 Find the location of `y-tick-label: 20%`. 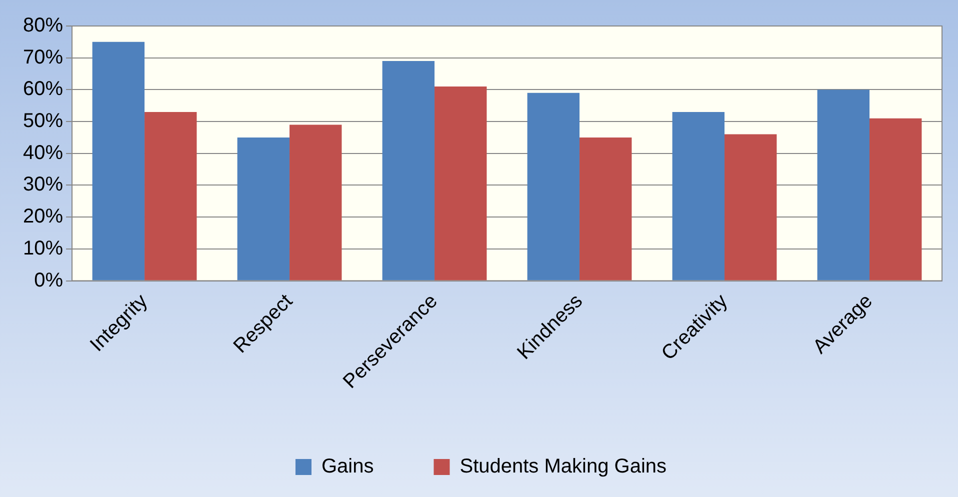

y-tick-label: 20% is located at coordinates (43, 217).